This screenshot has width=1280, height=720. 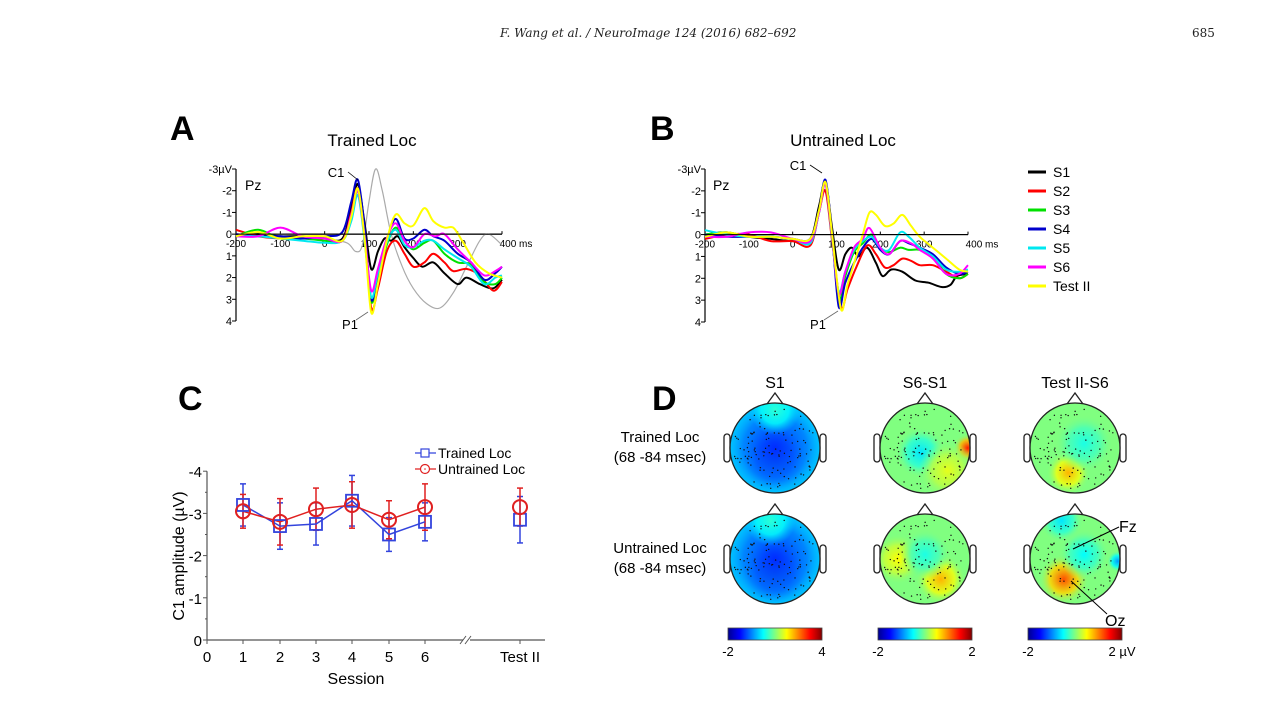 What do you see at coordinates (1203, 33) in the screenshot?
I see `page-number: 685` at bounding box center [1203, 33].